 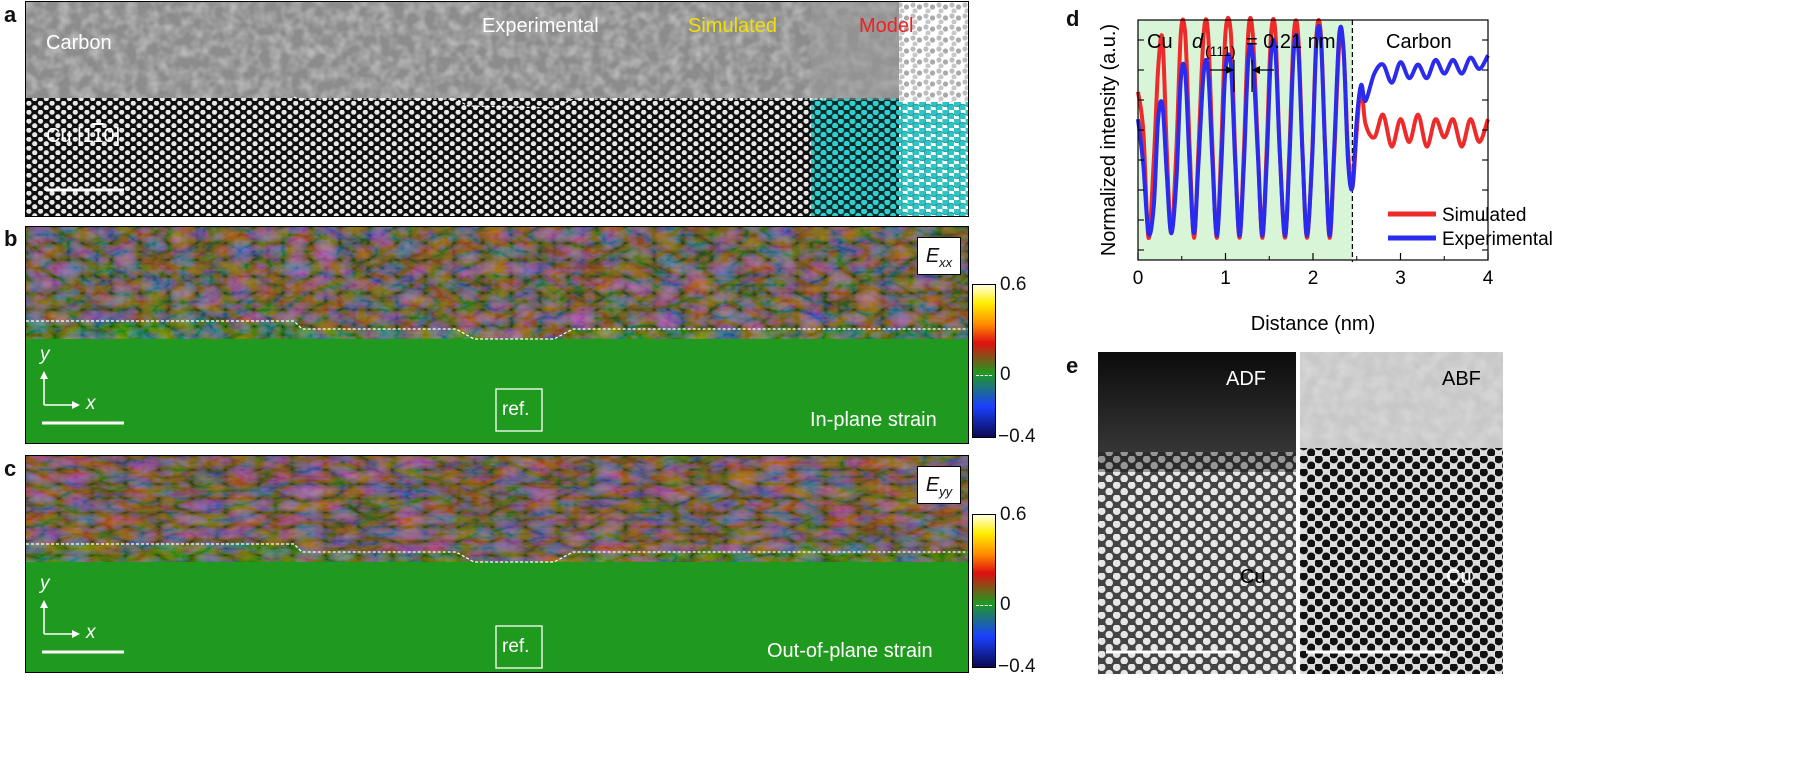 I want to click on out-of-plane-strain-caption: Out-of-plane strain, so click(x=850, y=651).